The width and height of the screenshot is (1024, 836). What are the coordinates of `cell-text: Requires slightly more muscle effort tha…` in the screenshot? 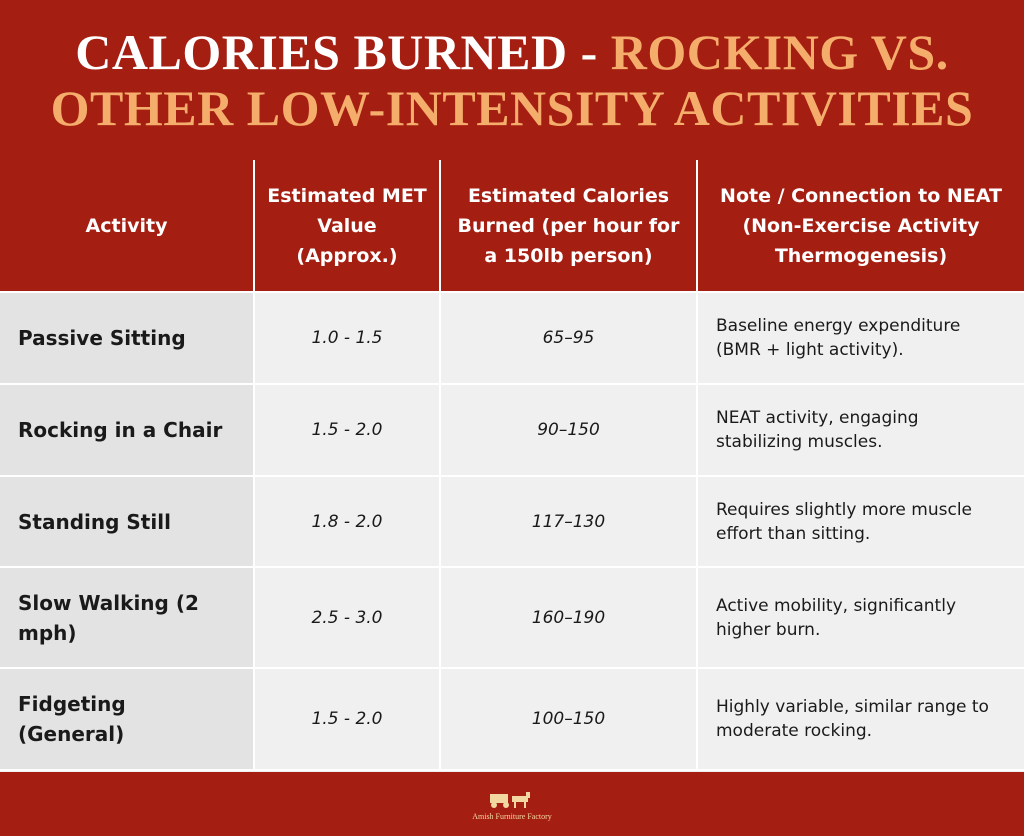 It's located at (844, 521).